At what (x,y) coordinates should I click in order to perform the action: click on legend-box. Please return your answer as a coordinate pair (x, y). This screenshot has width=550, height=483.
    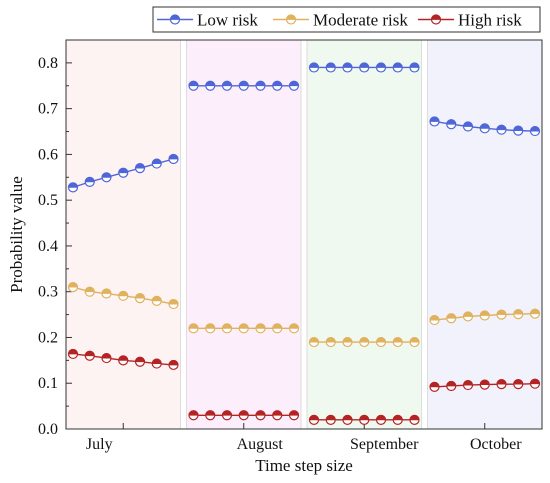
    Looking at the image, I should click on (346, 19).